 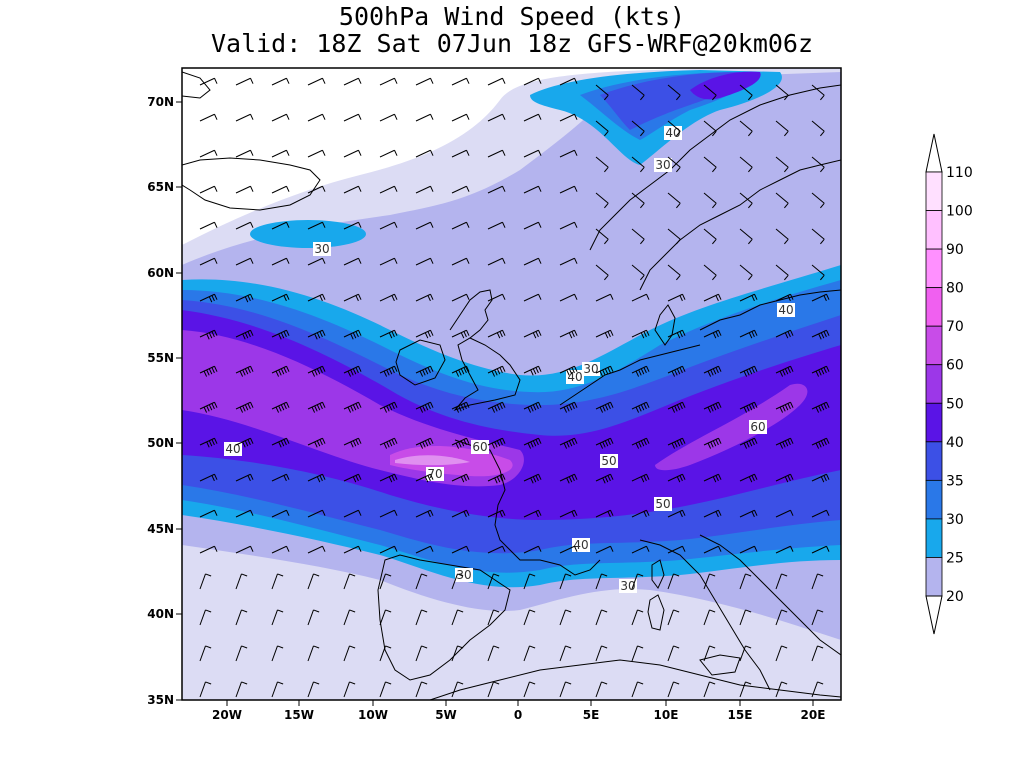 I want to click on chart-title: 500hPa Wind Speed (kts), so click(x=512, y=16).